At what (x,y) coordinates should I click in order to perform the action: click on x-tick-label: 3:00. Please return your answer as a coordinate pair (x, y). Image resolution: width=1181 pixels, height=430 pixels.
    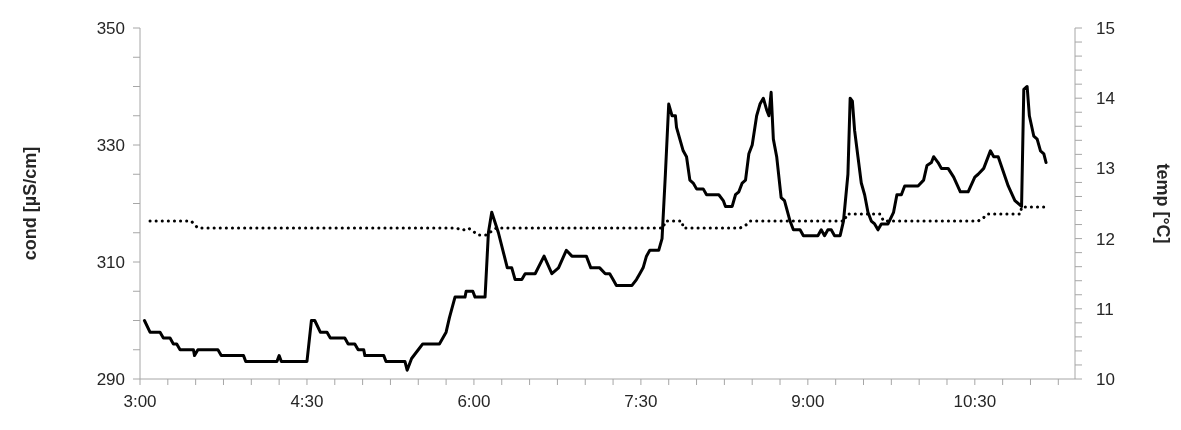
    Looking at the image, I should click on (140, 402).